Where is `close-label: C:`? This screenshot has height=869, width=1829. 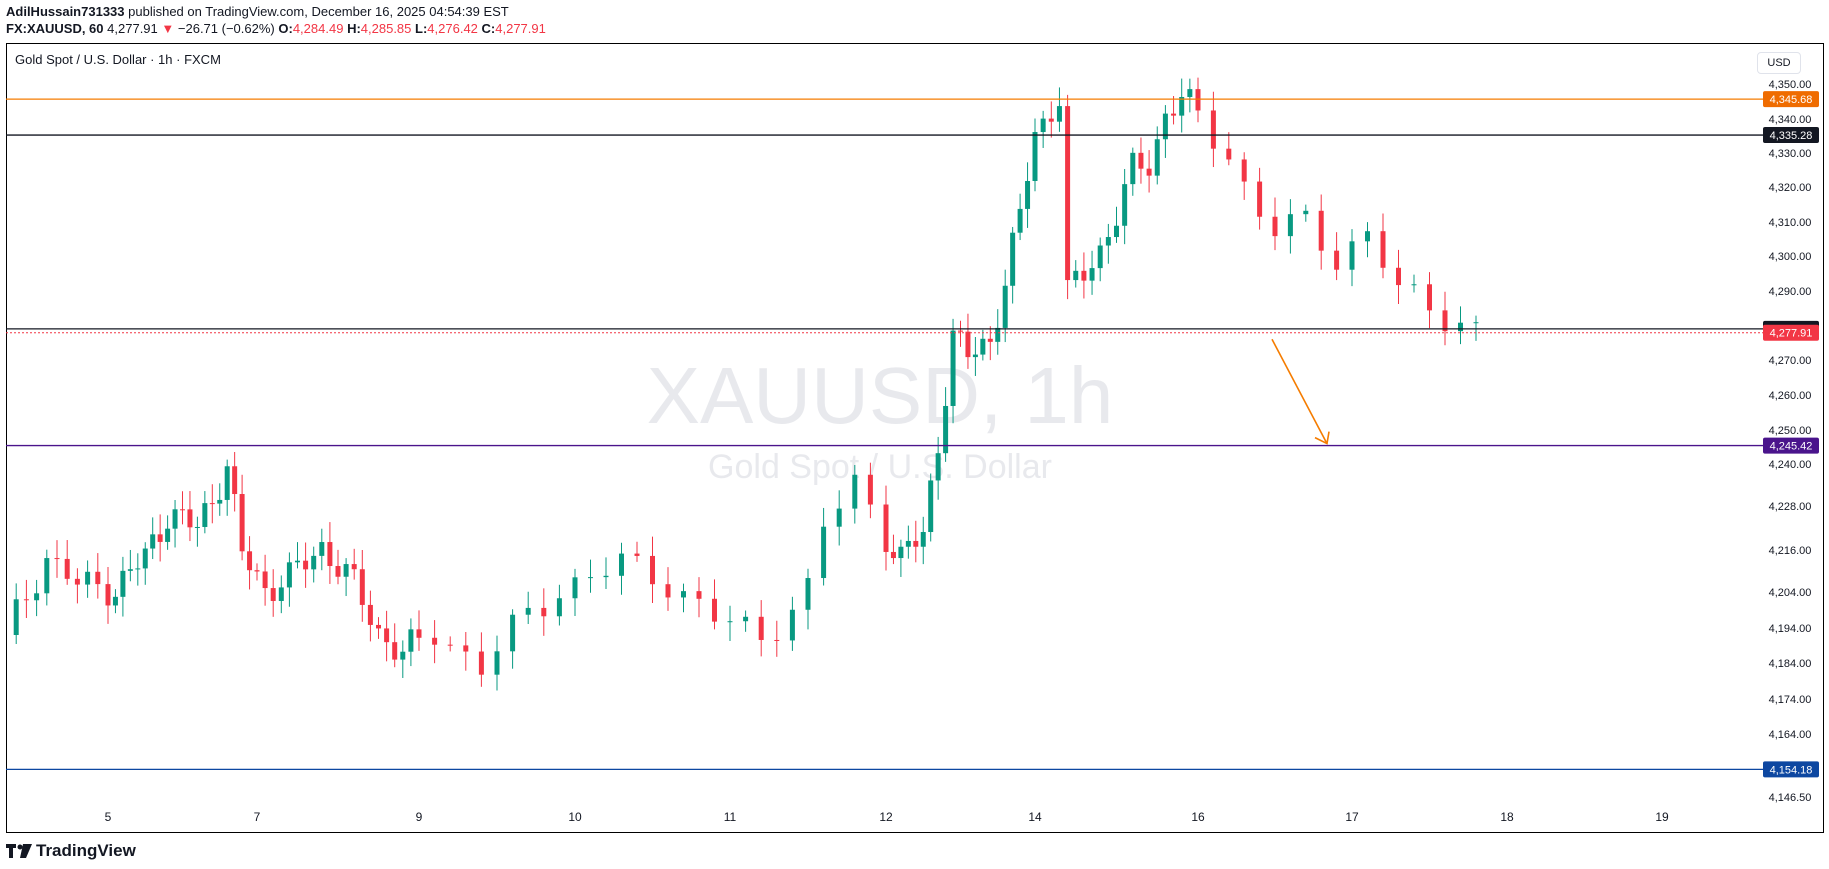
close-label: C: is located at coordinates (488, 28).